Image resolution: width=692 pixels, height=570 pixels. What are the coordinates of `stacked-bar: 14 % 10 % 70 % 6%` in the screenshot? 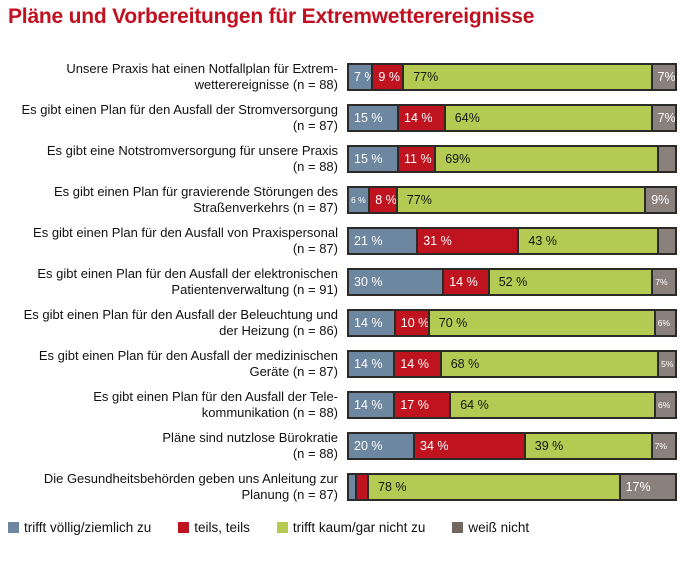 It's located at (512, 322).